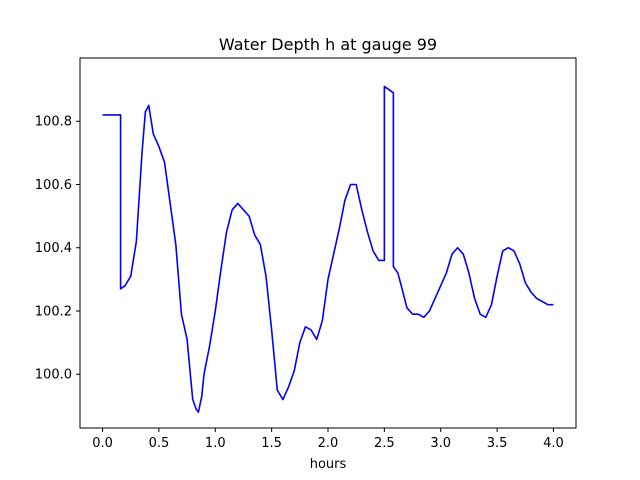 The width and height of the screenshot is (640, 480). What do you see at coordinates (53, 375) in the screenshot?
I see `y-tick-label: 100.0` at bounding box center [53, 375].